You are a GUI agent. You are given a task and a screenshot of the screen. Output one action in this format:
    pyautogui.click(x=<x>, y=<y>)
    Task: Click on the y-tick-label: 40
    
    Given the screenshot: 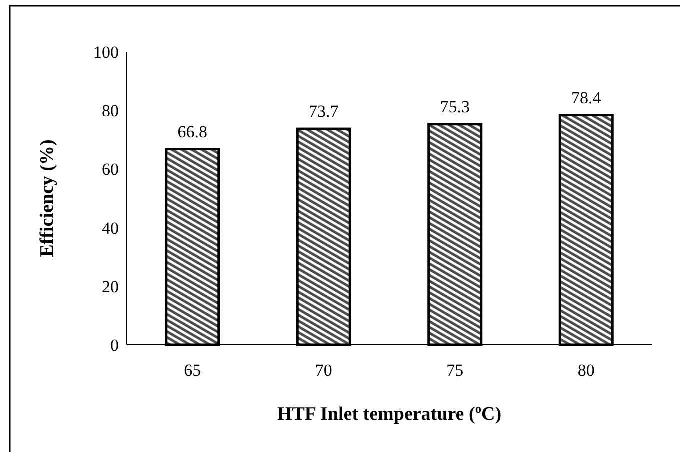 What is the action you would take?
    pyautogui.click(x=110, y=228)
    